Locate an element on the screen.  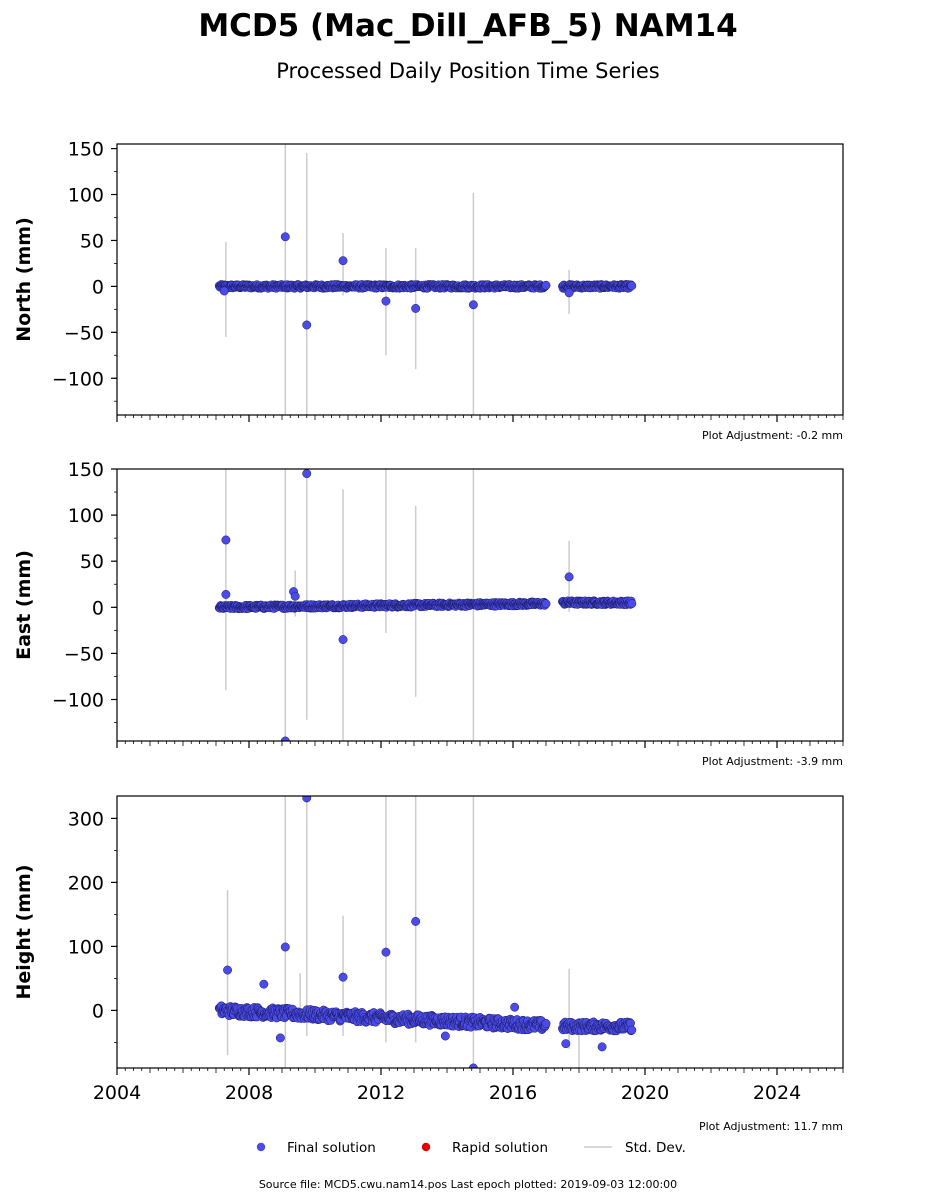
x-tick-label: 2020 is located at coordinates (645, 1093).